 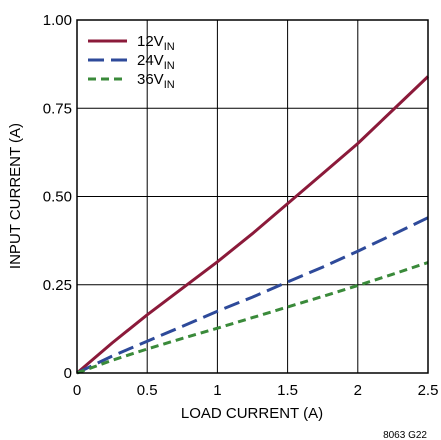 What do you see at coordinates (156, 81) in the screenshot?
I see `legend-label-36v: 36VIN` at bounding box center [156, 81].